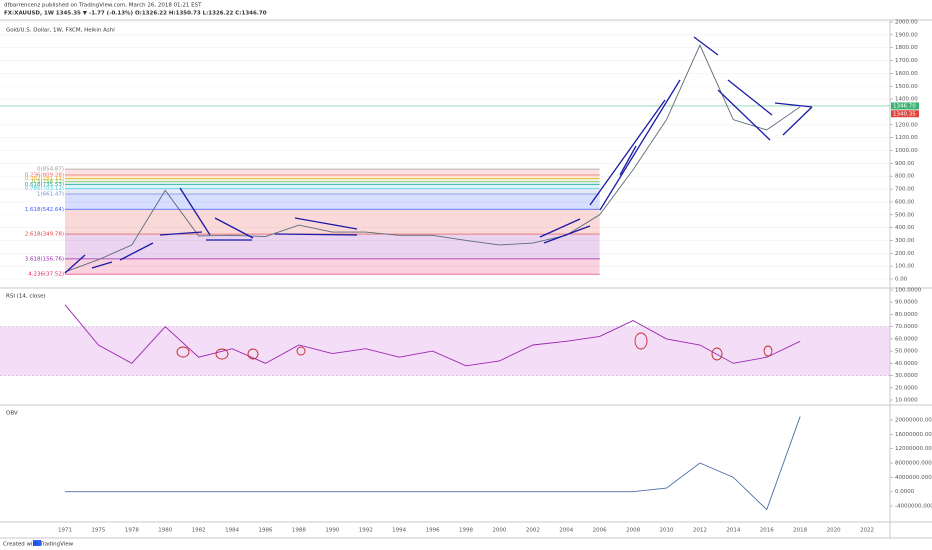  I want to click on x-tick-label: 1978, so click(132, 531).